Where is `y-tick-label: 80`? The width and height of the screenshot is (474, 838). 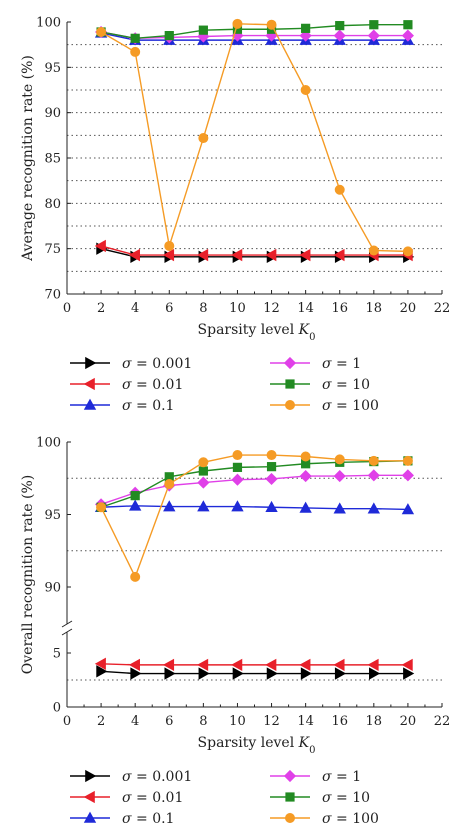
y-tick-label: 80 is located at coordinates (52, 204).